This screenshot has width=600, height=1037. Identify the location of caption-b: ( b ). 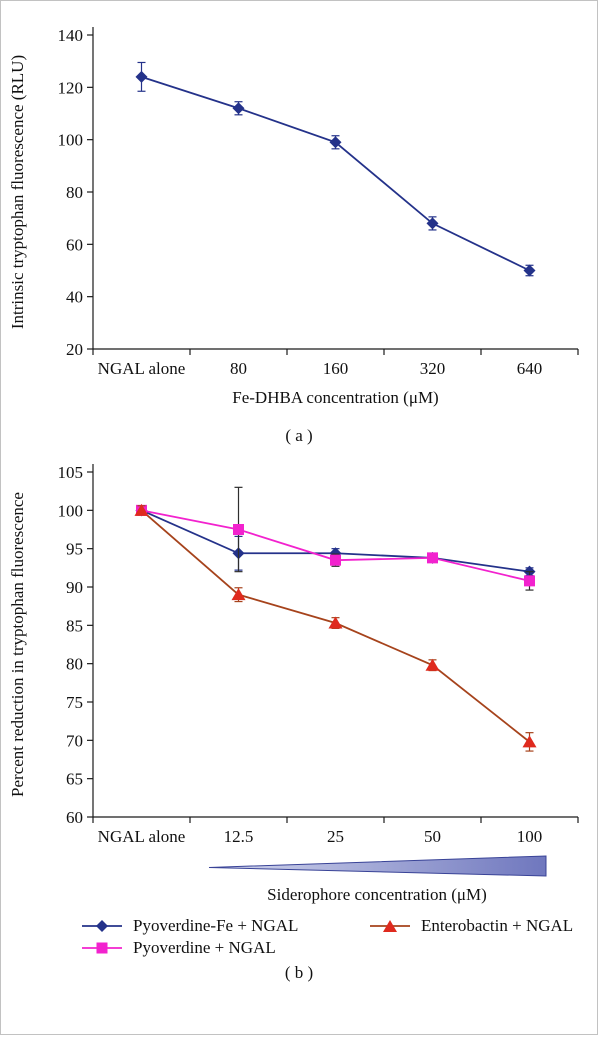
(299, 972).